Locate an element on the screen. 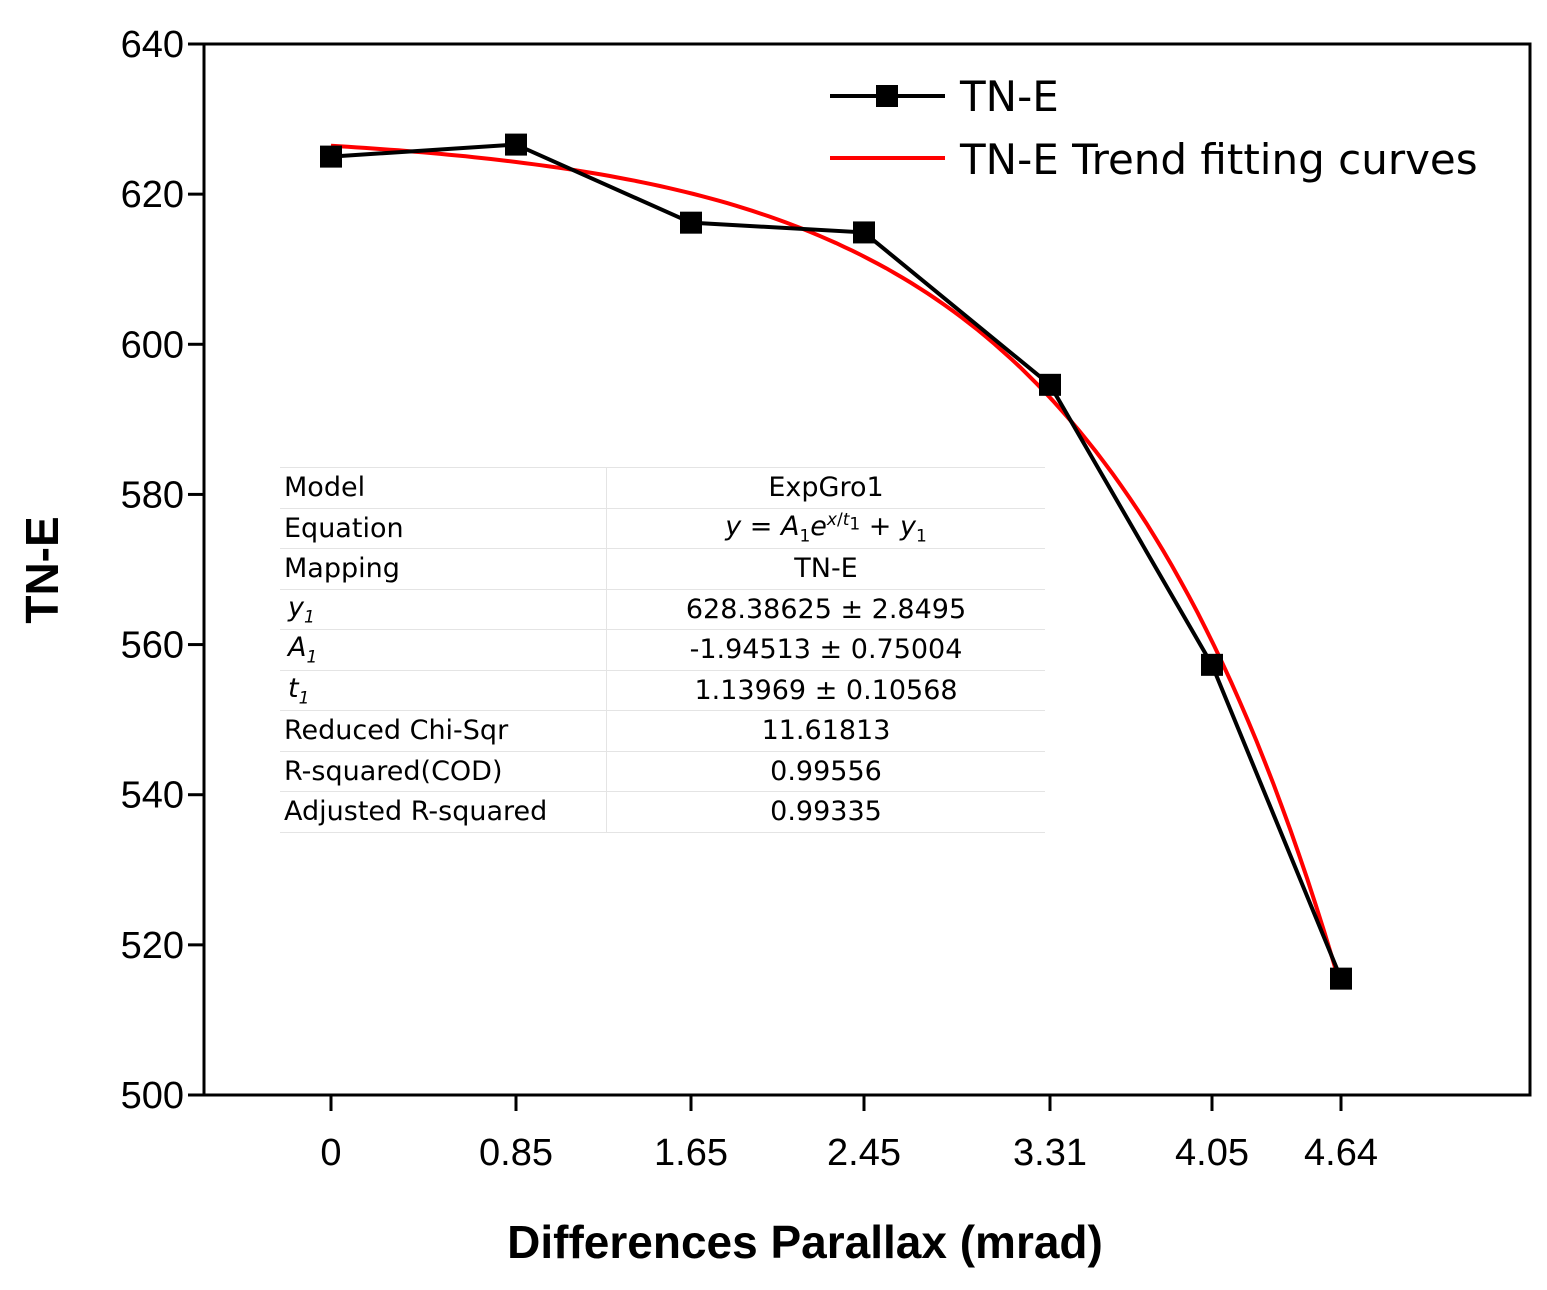 Image resolution: width=1547 pixels, height=1290 pixels. legend-marker-tn-e is located at coordinates (887, 96).